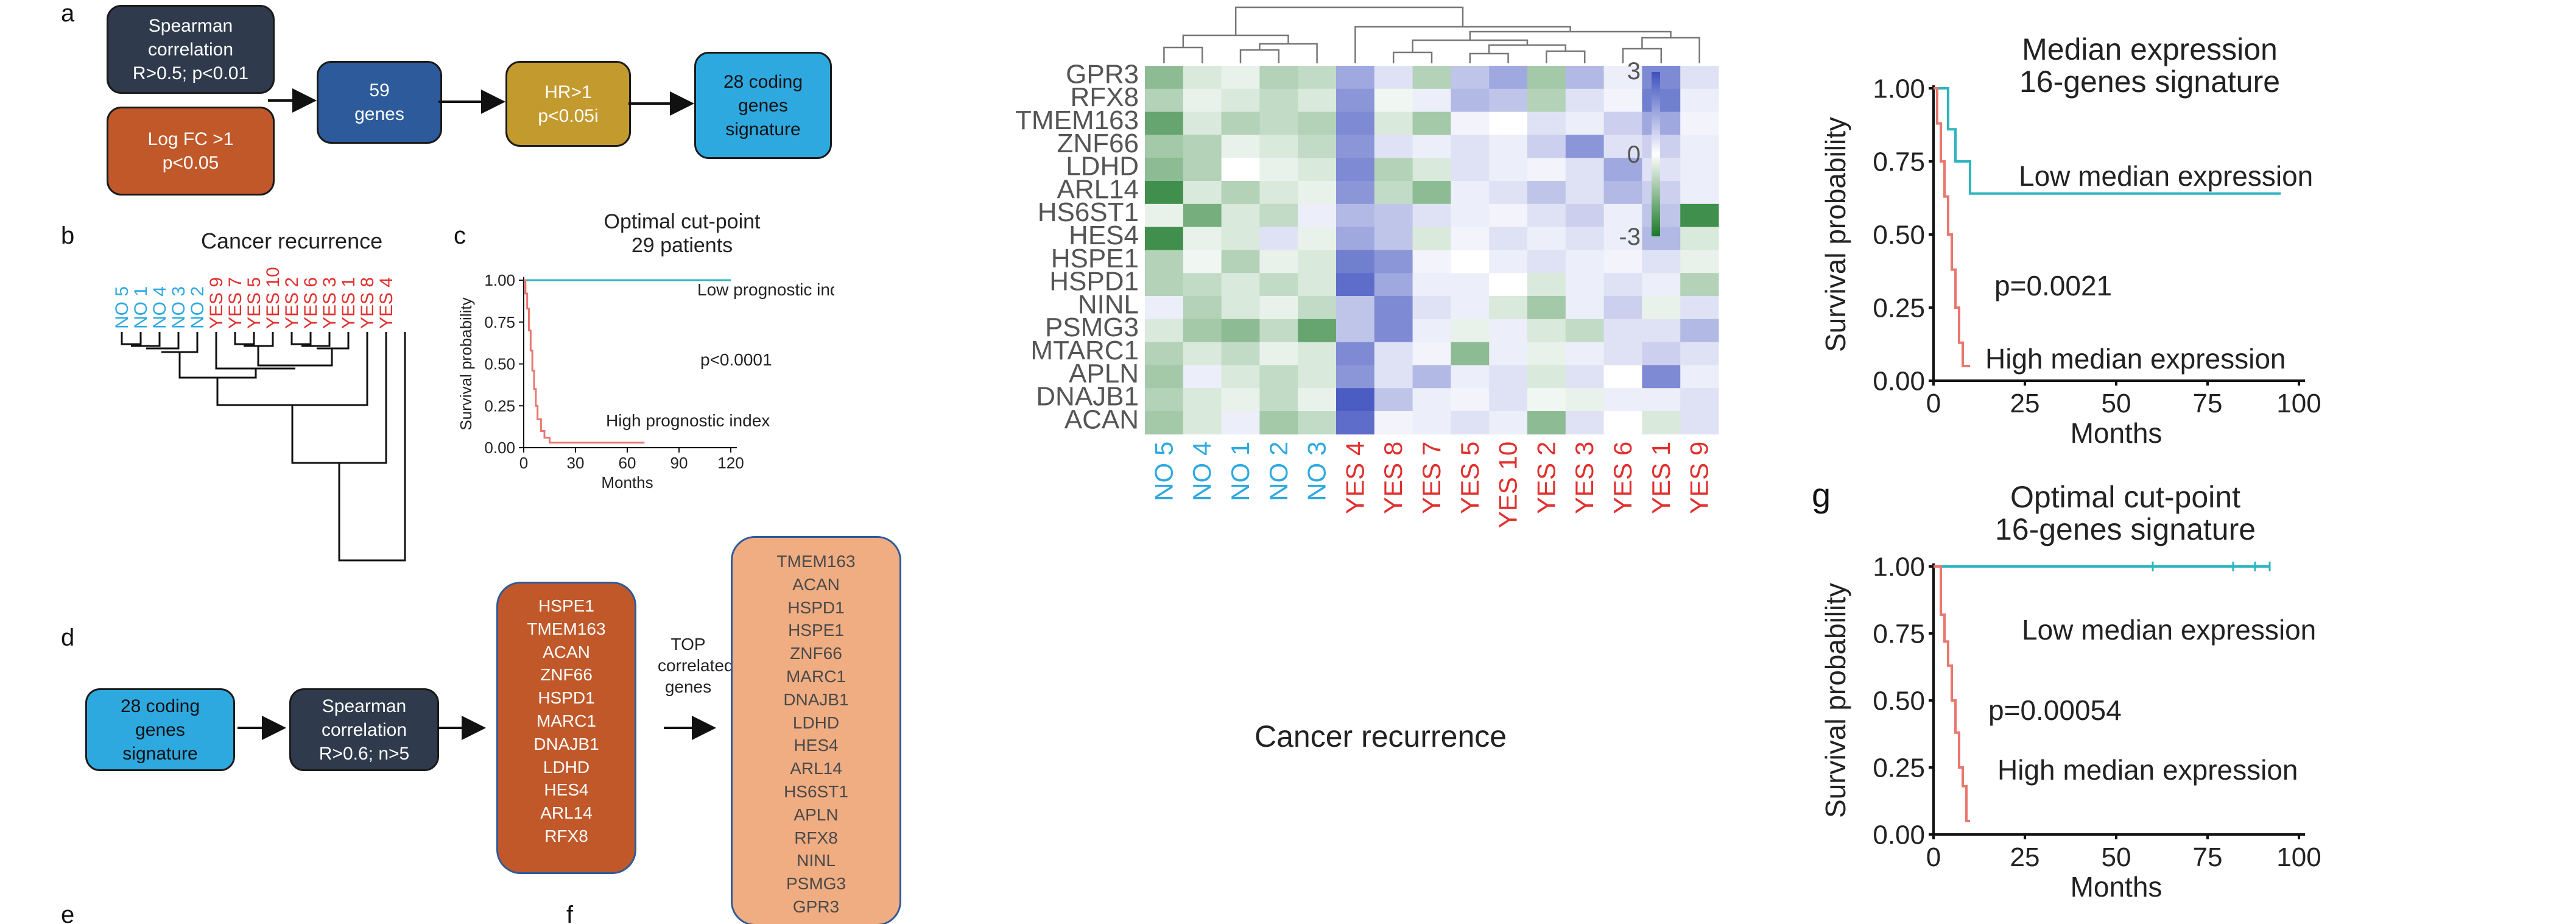  I want to click on heatmap-column-label: YES 5, so click(1469, 478).